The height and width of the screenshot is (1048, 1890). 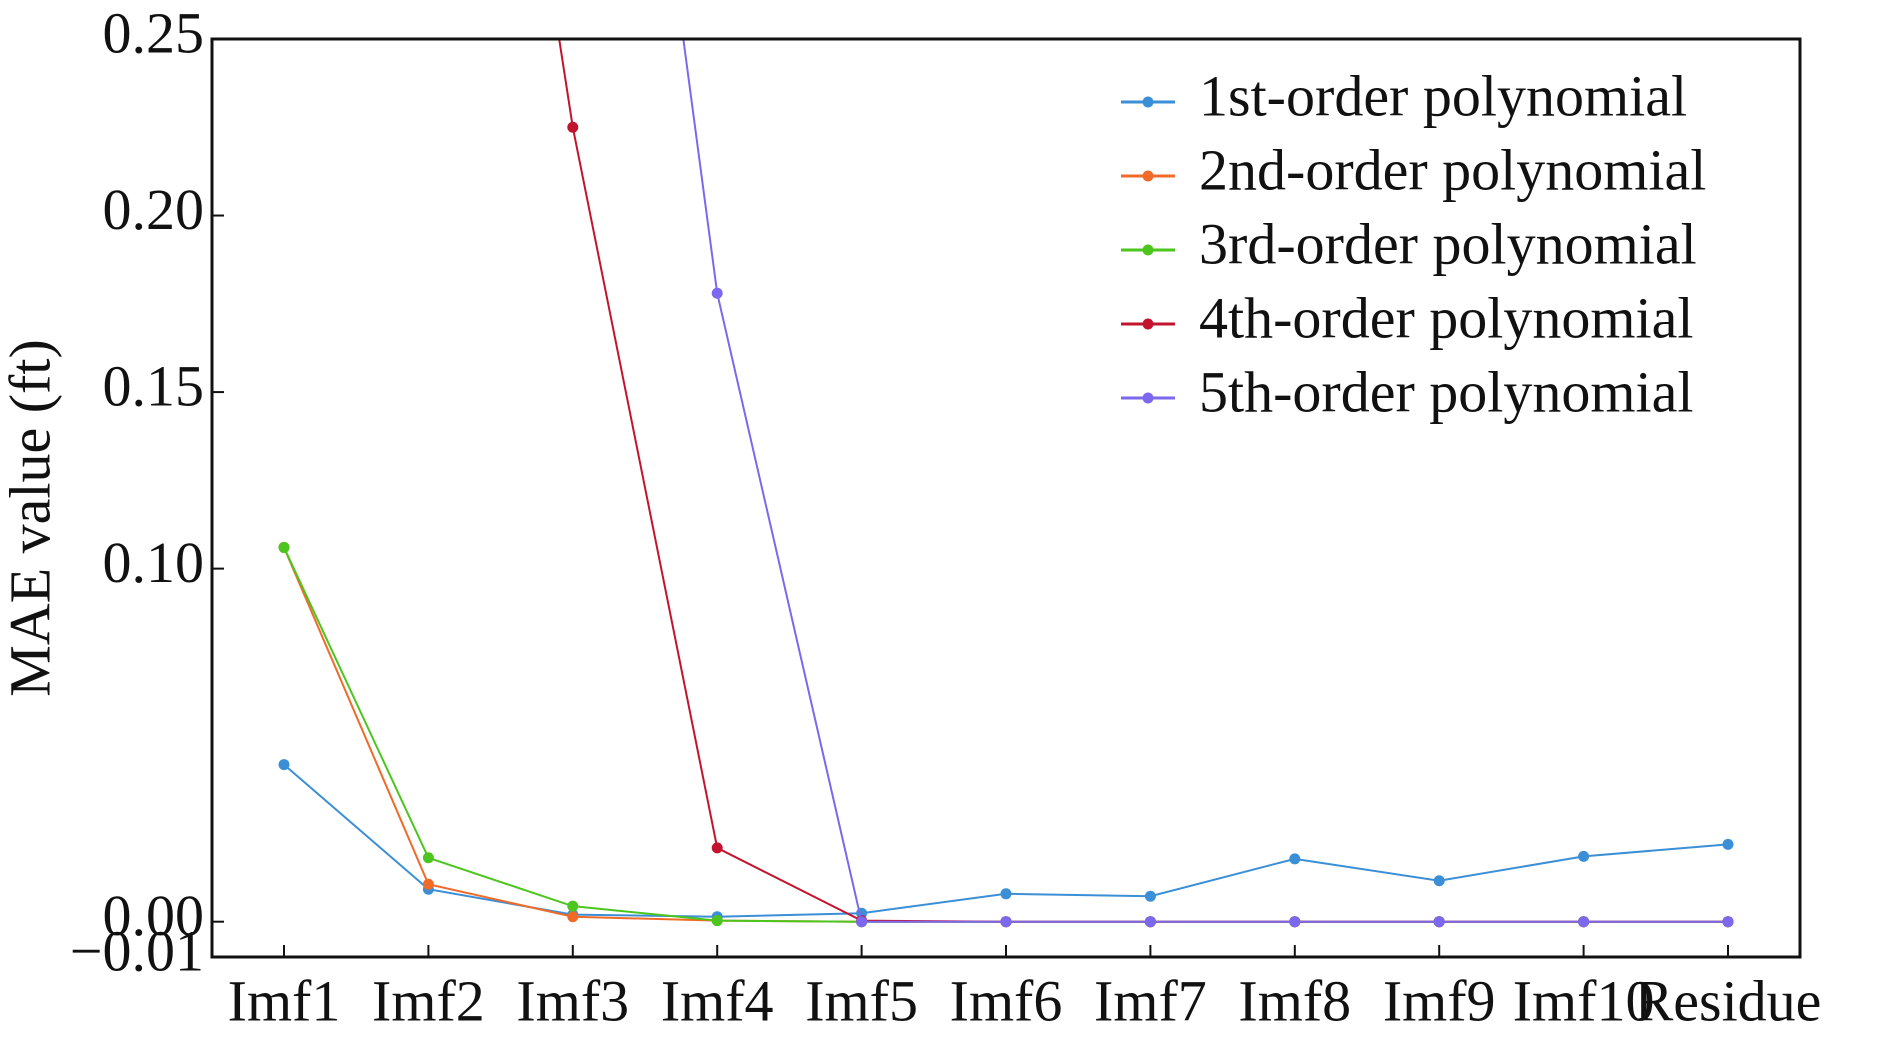 What do you see at coordinates (572, 1000) in the screenshot?
I see `x-tick-label: Imf3` at bounding box center [572, 1000].